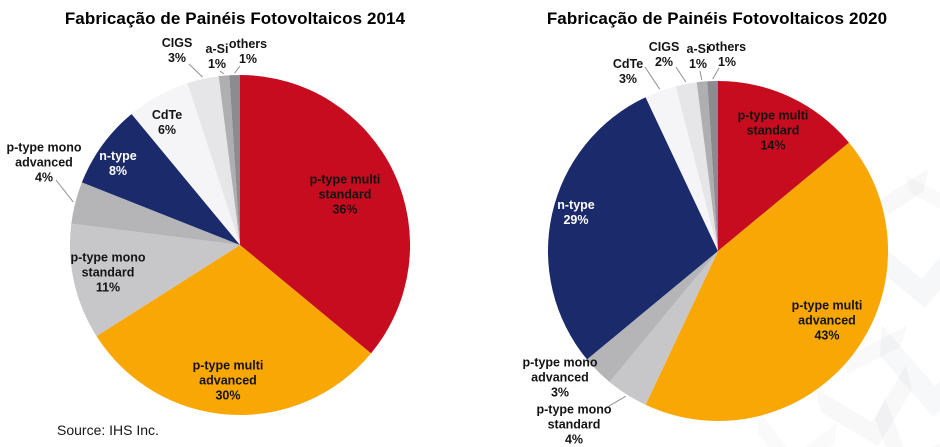  I want to click on slice-label-p-type-mono-advanced: p-type mono advanced 4%, so click(44, 163).